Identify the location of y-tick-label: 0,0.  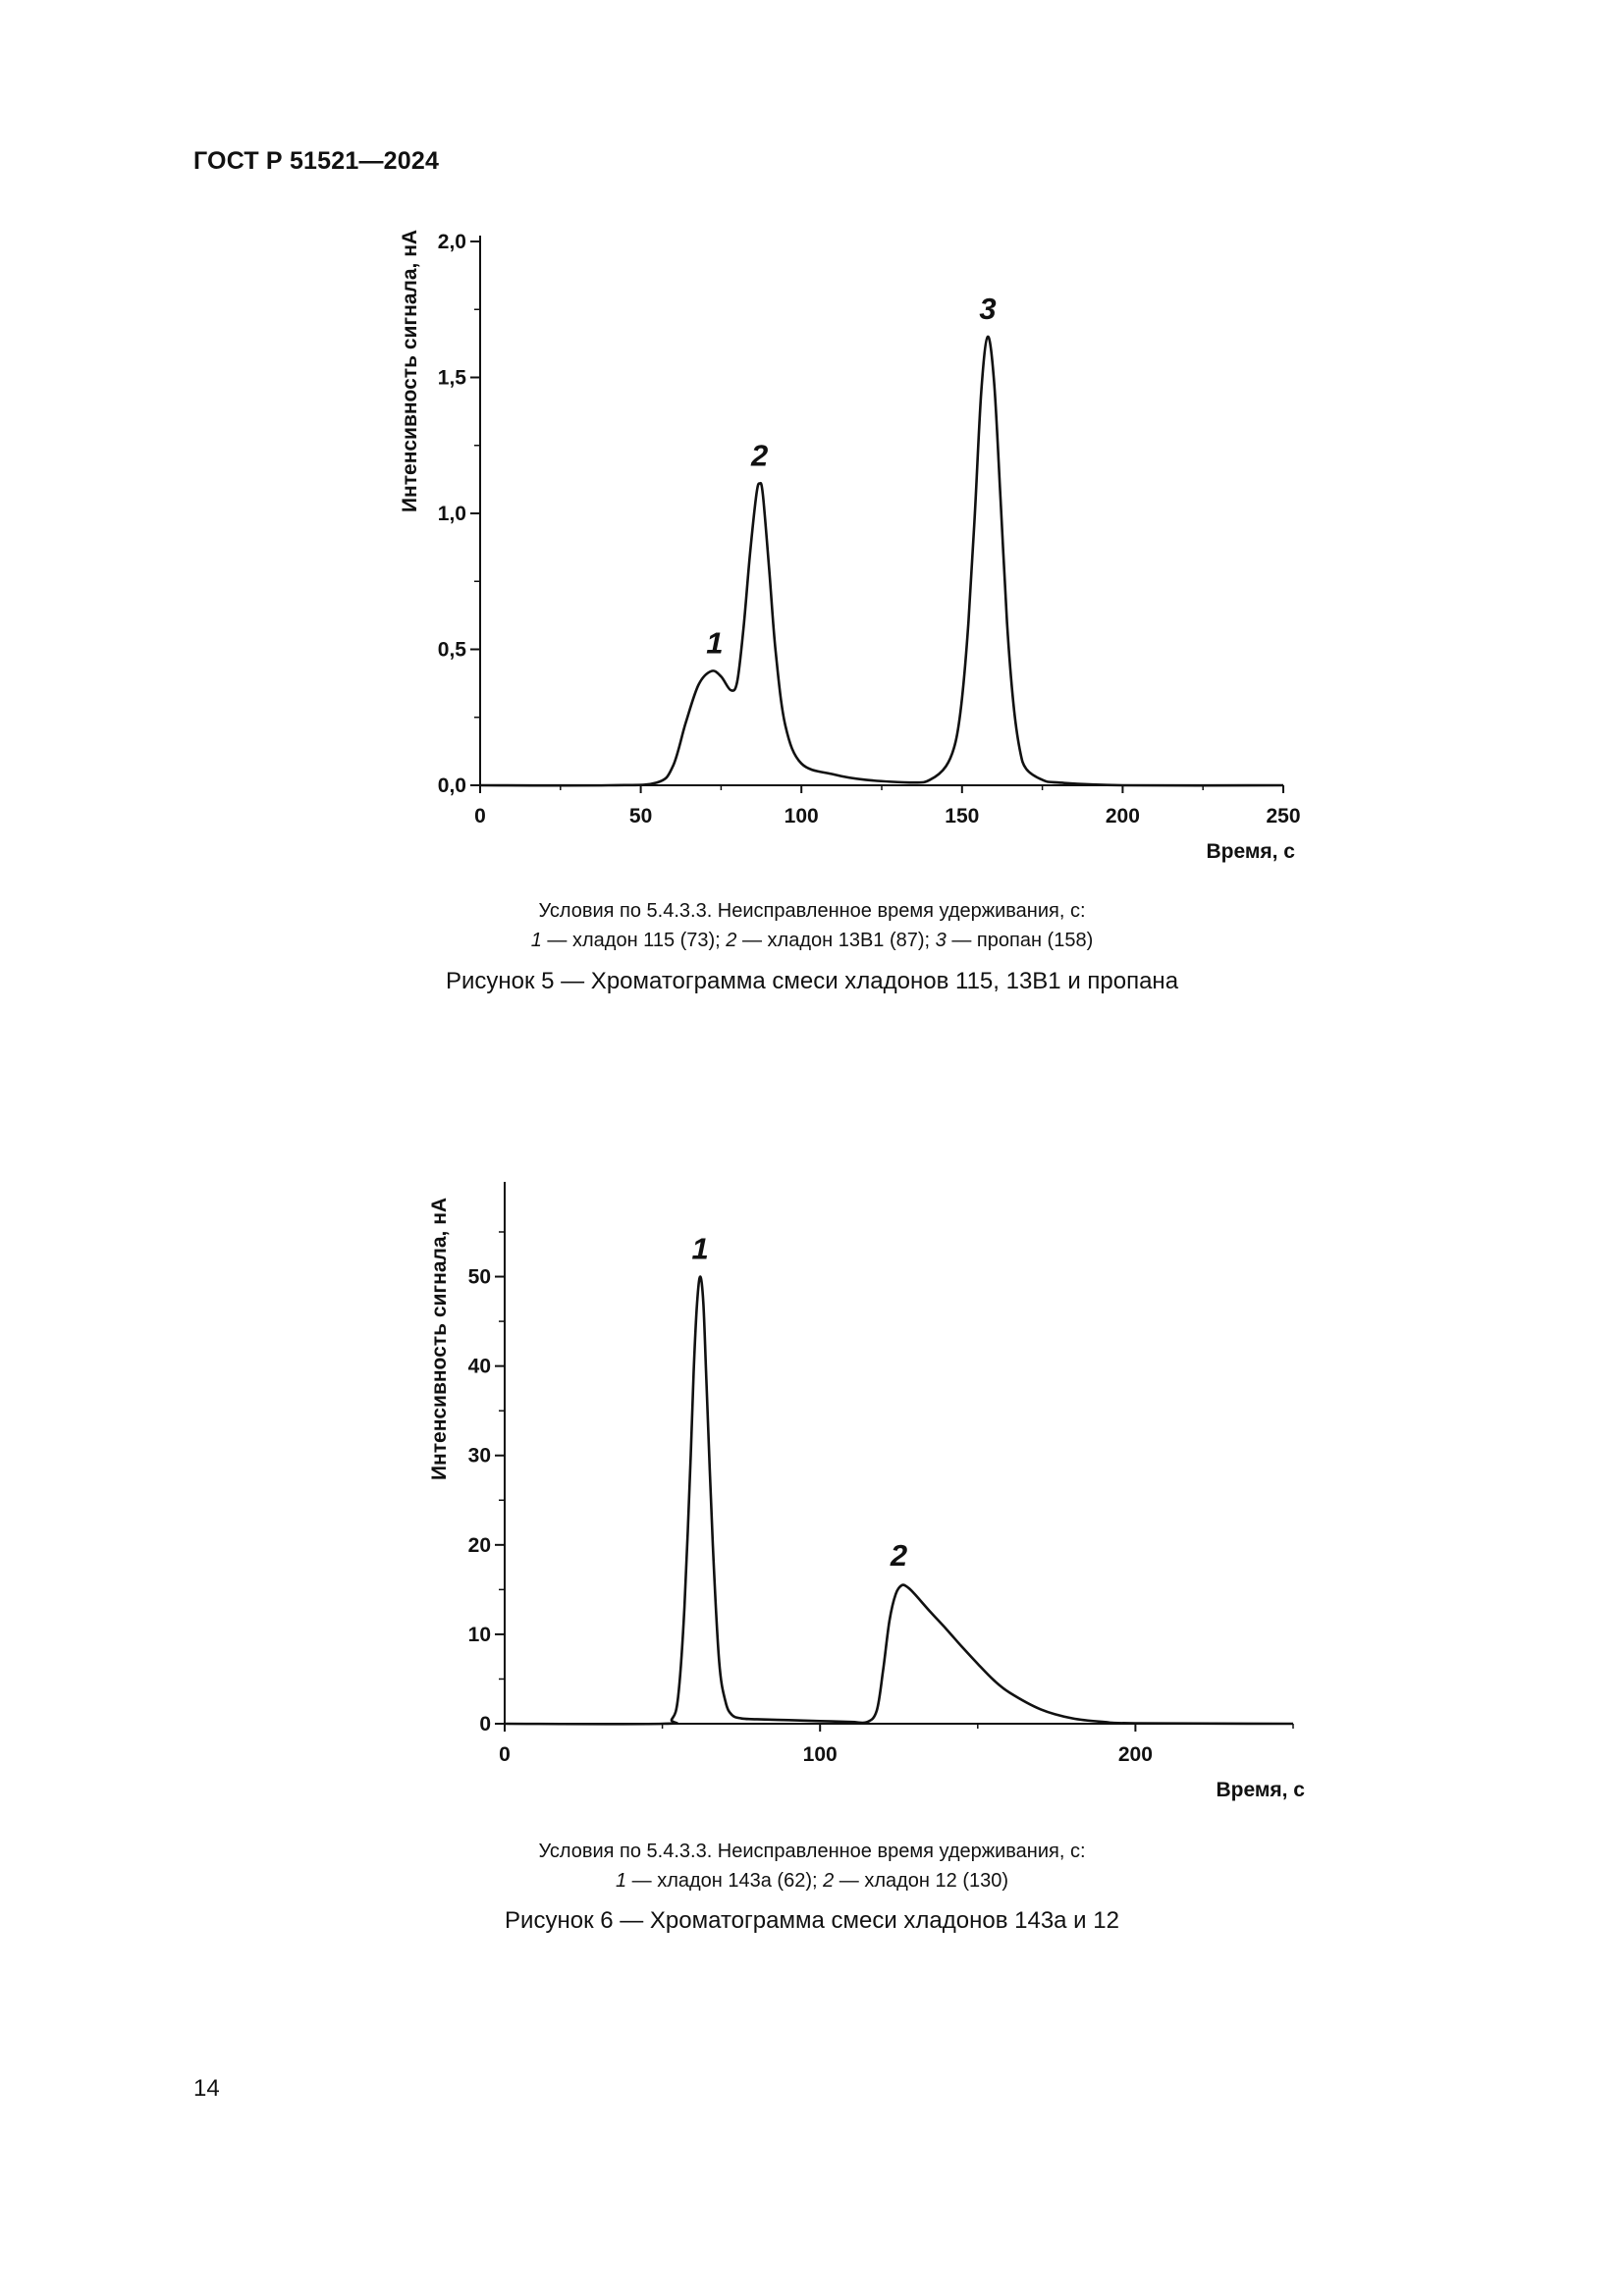
(452, 785).